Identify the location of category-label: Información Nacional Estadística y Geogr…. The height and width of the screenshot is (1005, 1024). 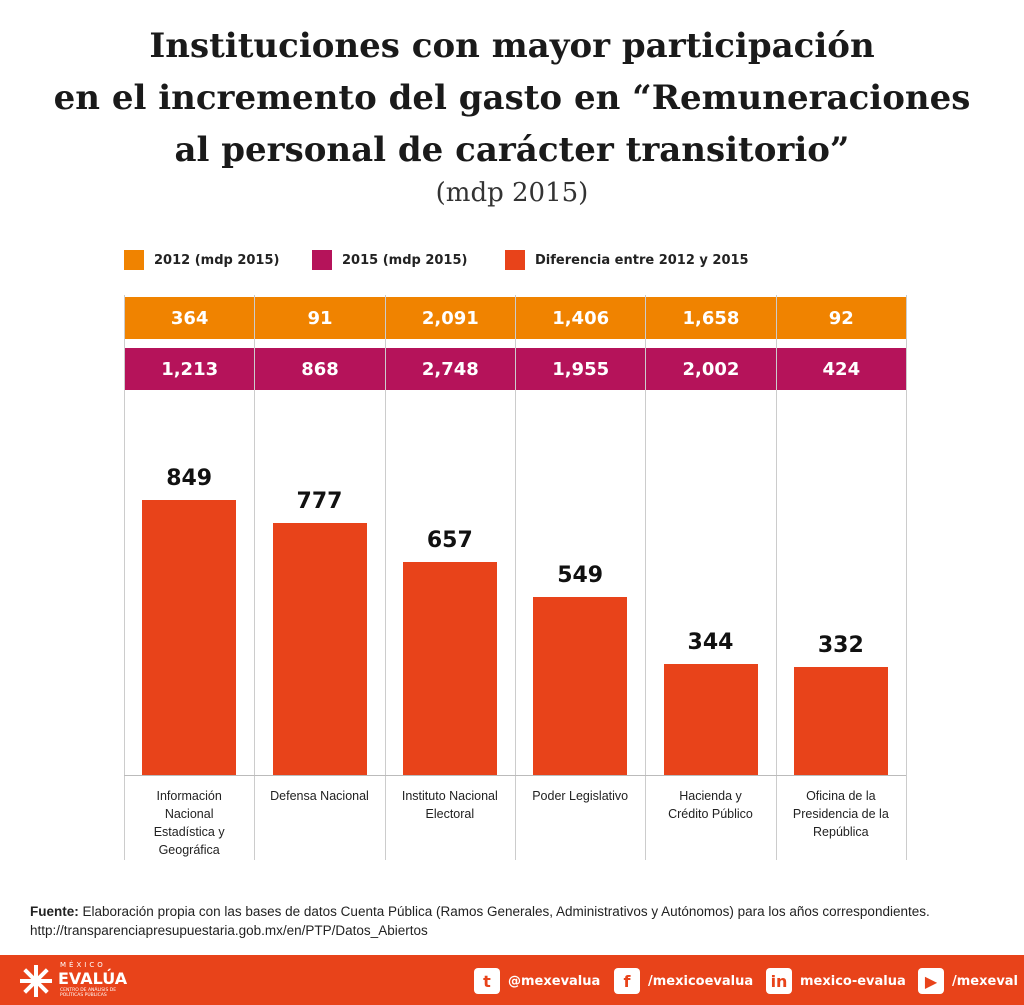
(189, 823).